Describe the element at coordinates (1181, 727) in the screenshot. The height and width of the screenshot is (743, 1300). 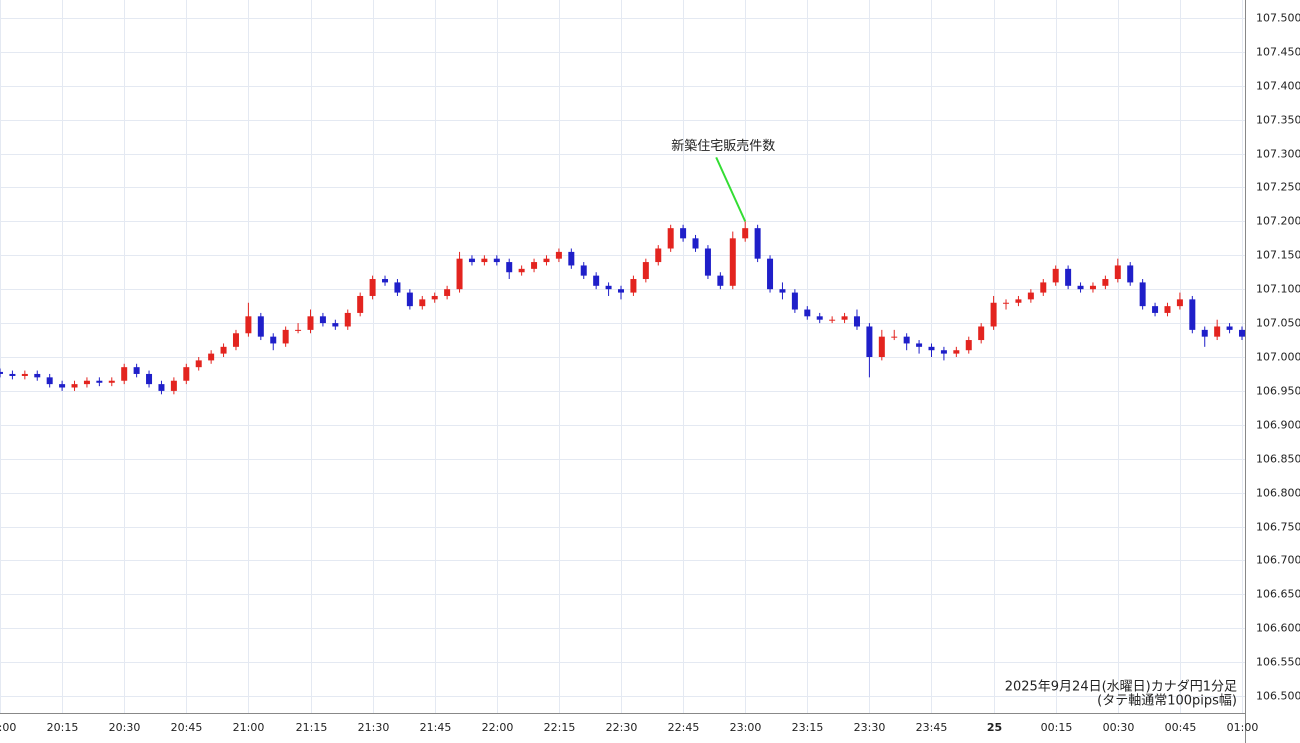
I see `x-tick-label: 00:45` at that location.